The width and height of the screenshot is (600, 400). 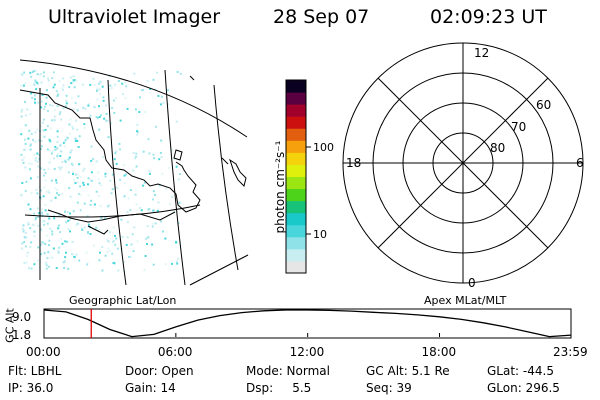 I want to click on colorbar-unit-label: photon cm⁻²s⁻¹, so click(x=280, y=187).